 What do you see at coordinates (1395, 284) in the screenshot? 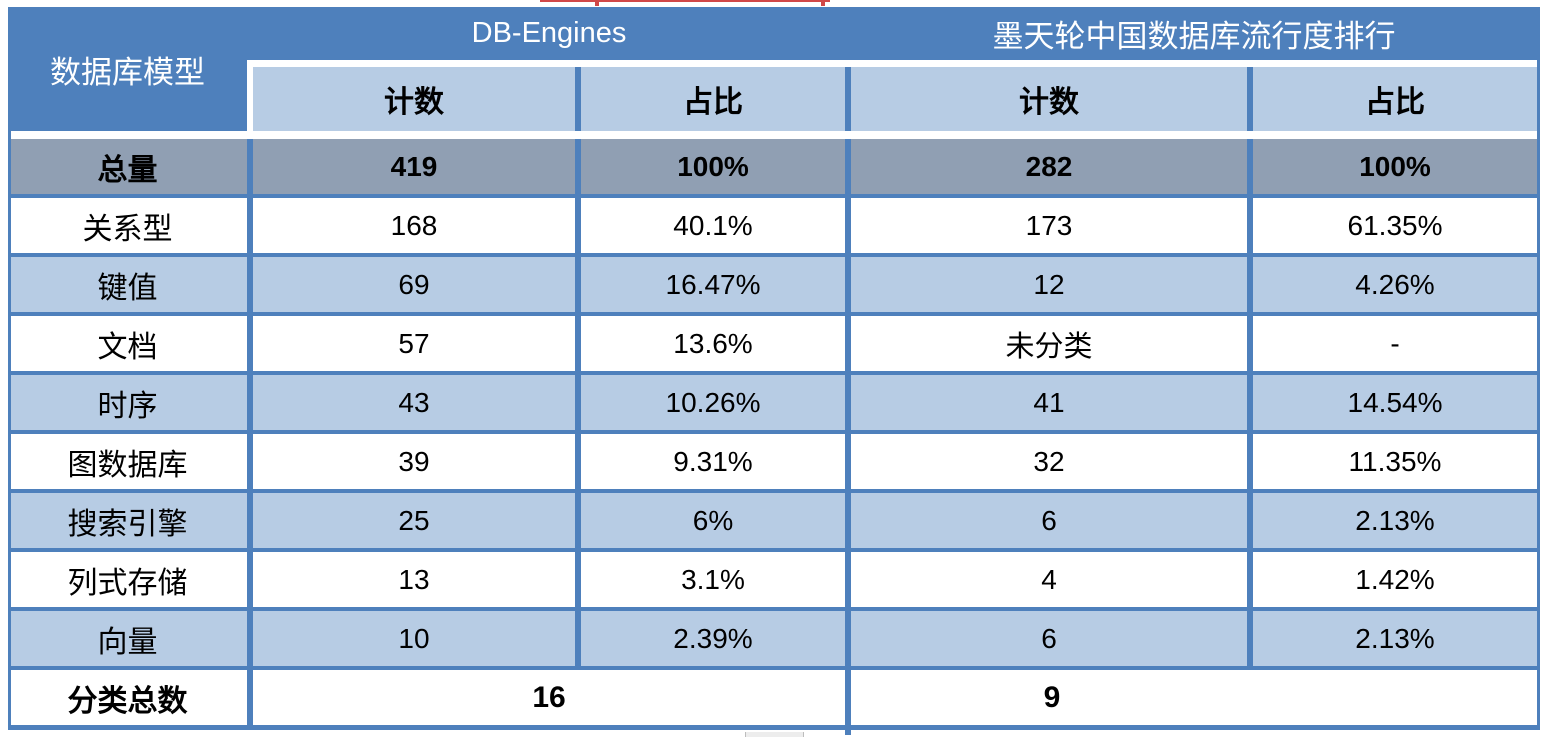
I see `cell-mo-pct: 4.26%` at bounding box center [1395, 284].